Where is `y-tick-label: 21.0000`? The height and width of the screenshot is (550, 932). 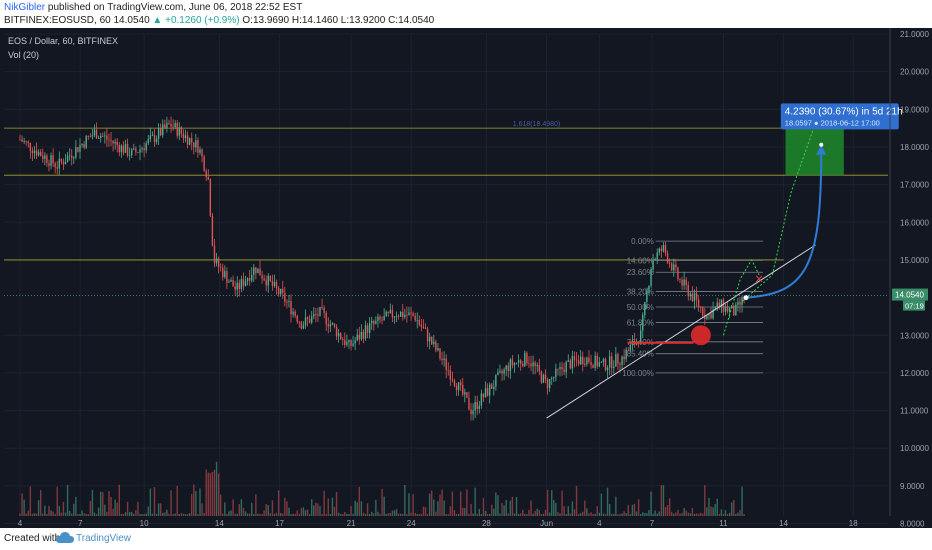
y-tick-label: 21.0000 is located at coordinates (914, 34).